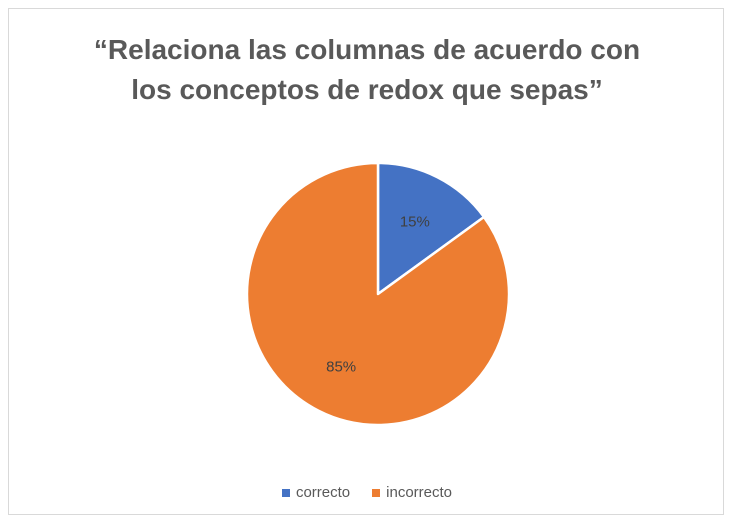  Describe the element at coordinates (323, 492) in the screenshot. I see `legend-label-correcto: correcto` at that location.